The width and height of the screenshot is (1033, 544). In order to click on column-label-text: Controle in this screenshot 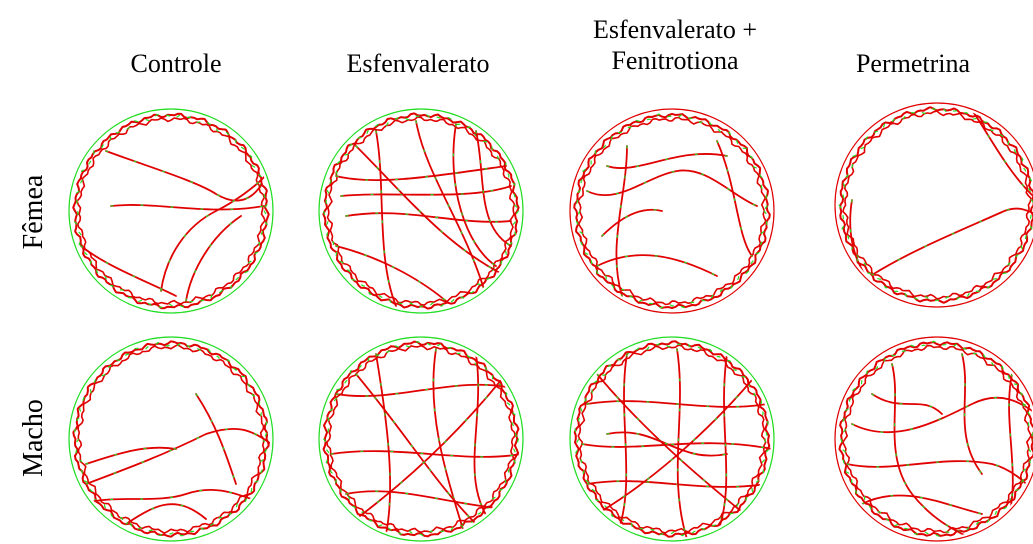, I will do `click(176, 63)`.